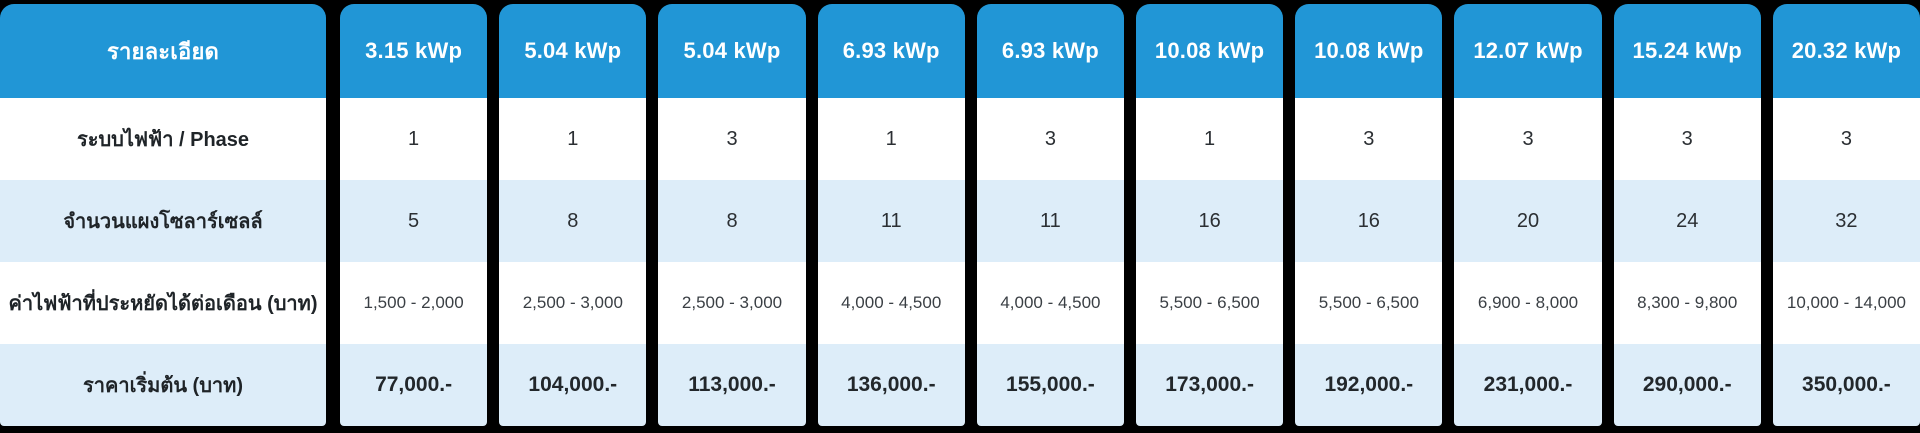 The width and height of the screenshot is (1920, 433). What do you see at coordinates (1528, 139) in the screenshot?
I see `value-cell-row0-col7: 3` at bounding box center [1528, 139].